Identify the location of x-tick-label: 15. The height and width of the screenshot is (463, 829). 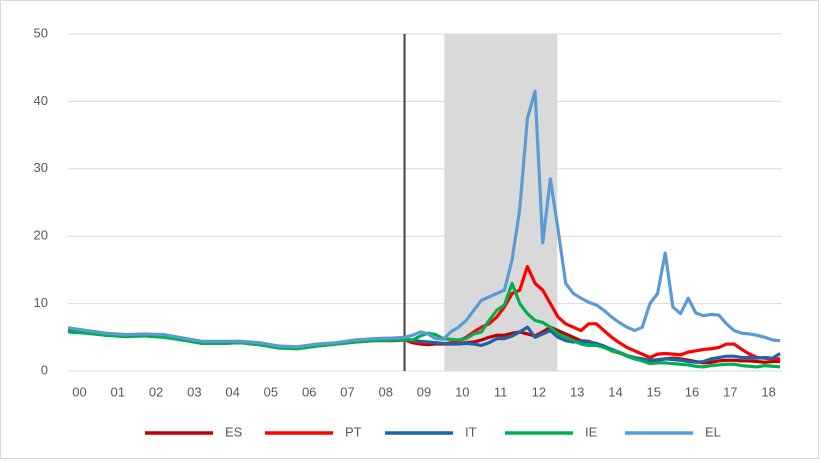
(654, 391).